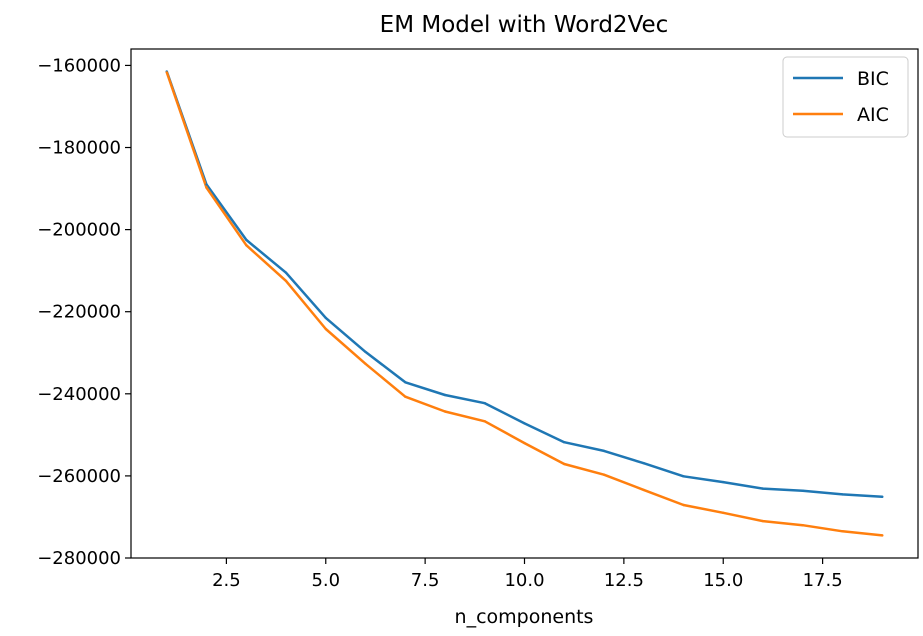  What do you see at coordinates (524, 617) in the screenshot?
I see `x-axis-label: n_components` at bounding box center [524, 617].